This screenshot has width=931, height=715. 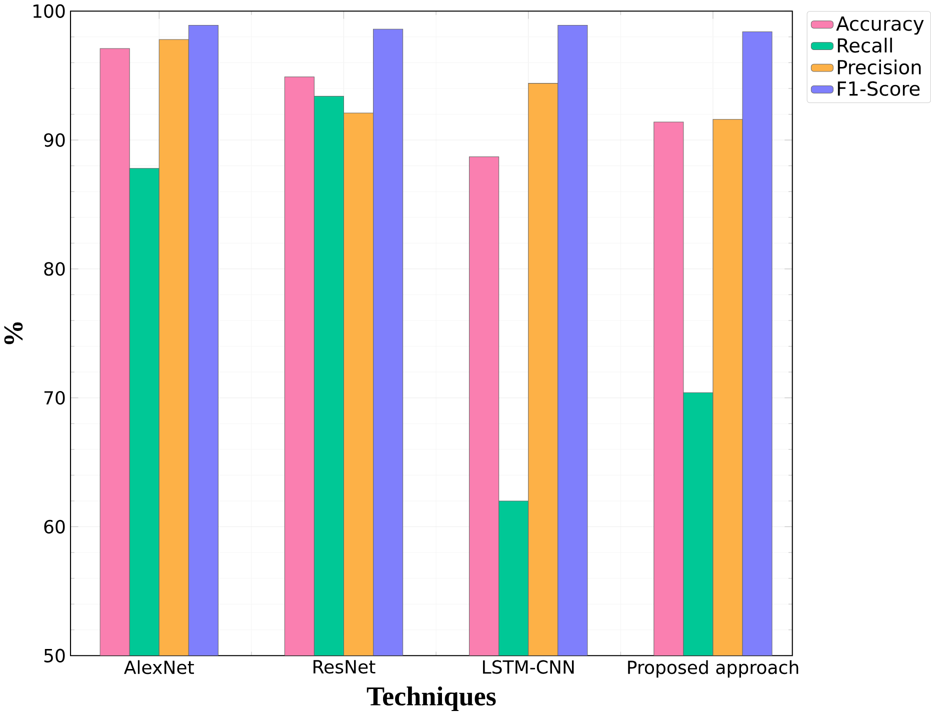 What do you see at coordinates (880, 25) in the screenshot?
I see `legend-label: Accuracy` at bounding box center [880, 25].